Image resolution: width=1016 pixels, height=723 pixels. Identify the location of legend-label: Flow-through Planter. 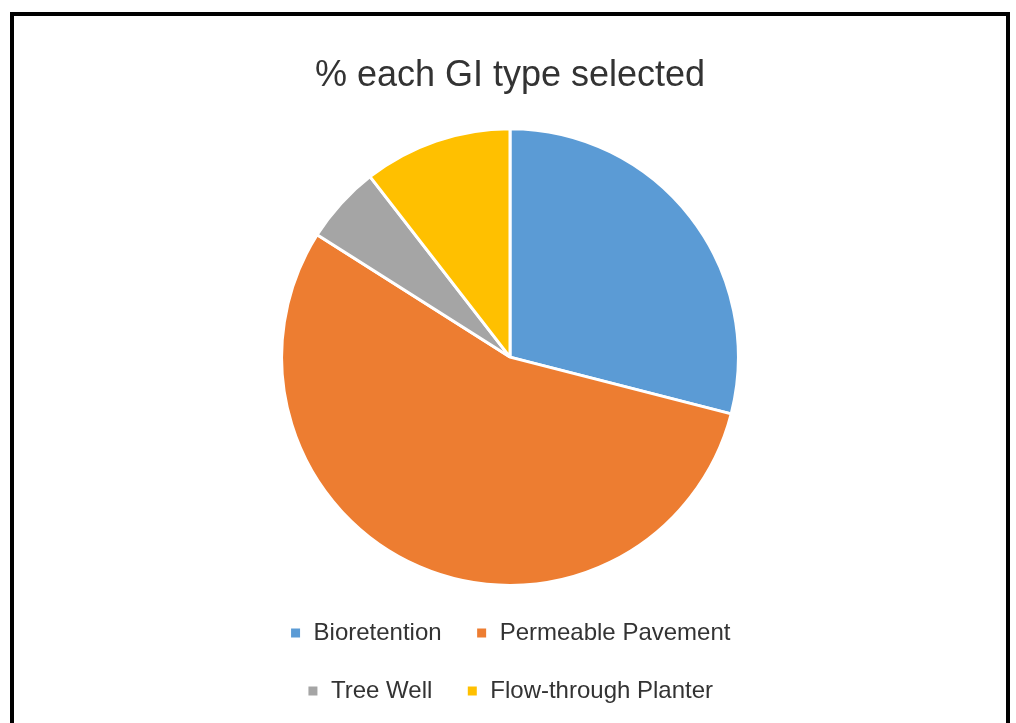
(602, 689).